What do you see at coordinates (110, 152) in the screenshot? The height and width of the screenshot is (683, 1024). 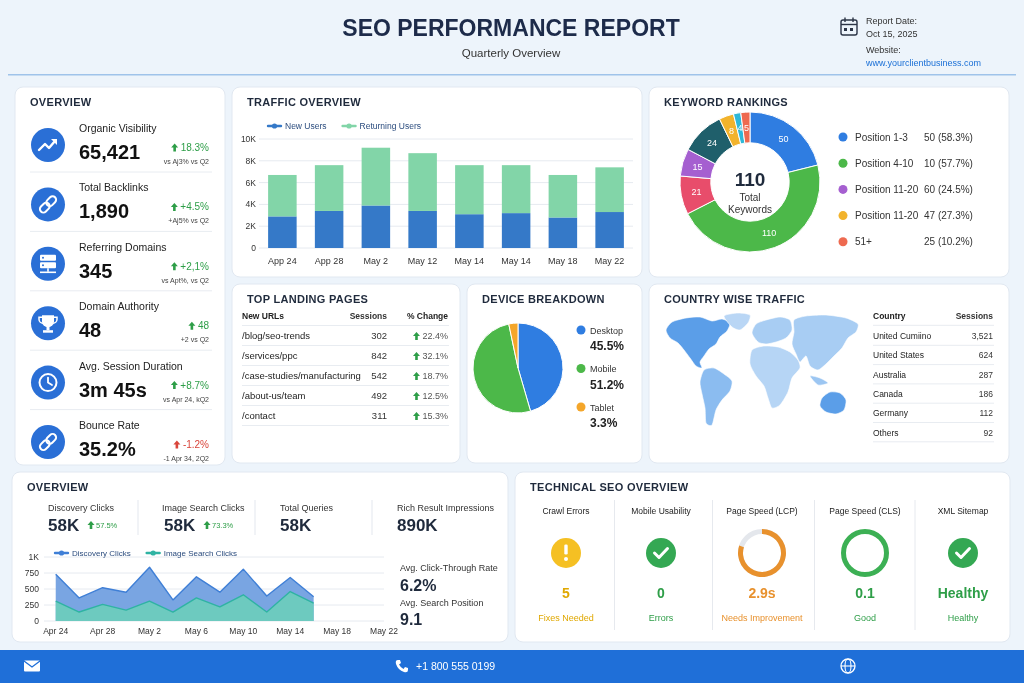 I see `text: 65,421` at bounding box center [110, 152].